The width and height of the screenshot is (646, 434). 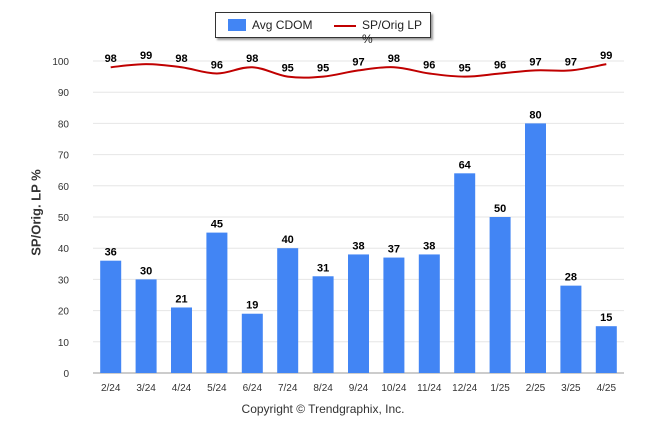 I want to click on x-tick-label: 7/24, so click(x=288, y=388).